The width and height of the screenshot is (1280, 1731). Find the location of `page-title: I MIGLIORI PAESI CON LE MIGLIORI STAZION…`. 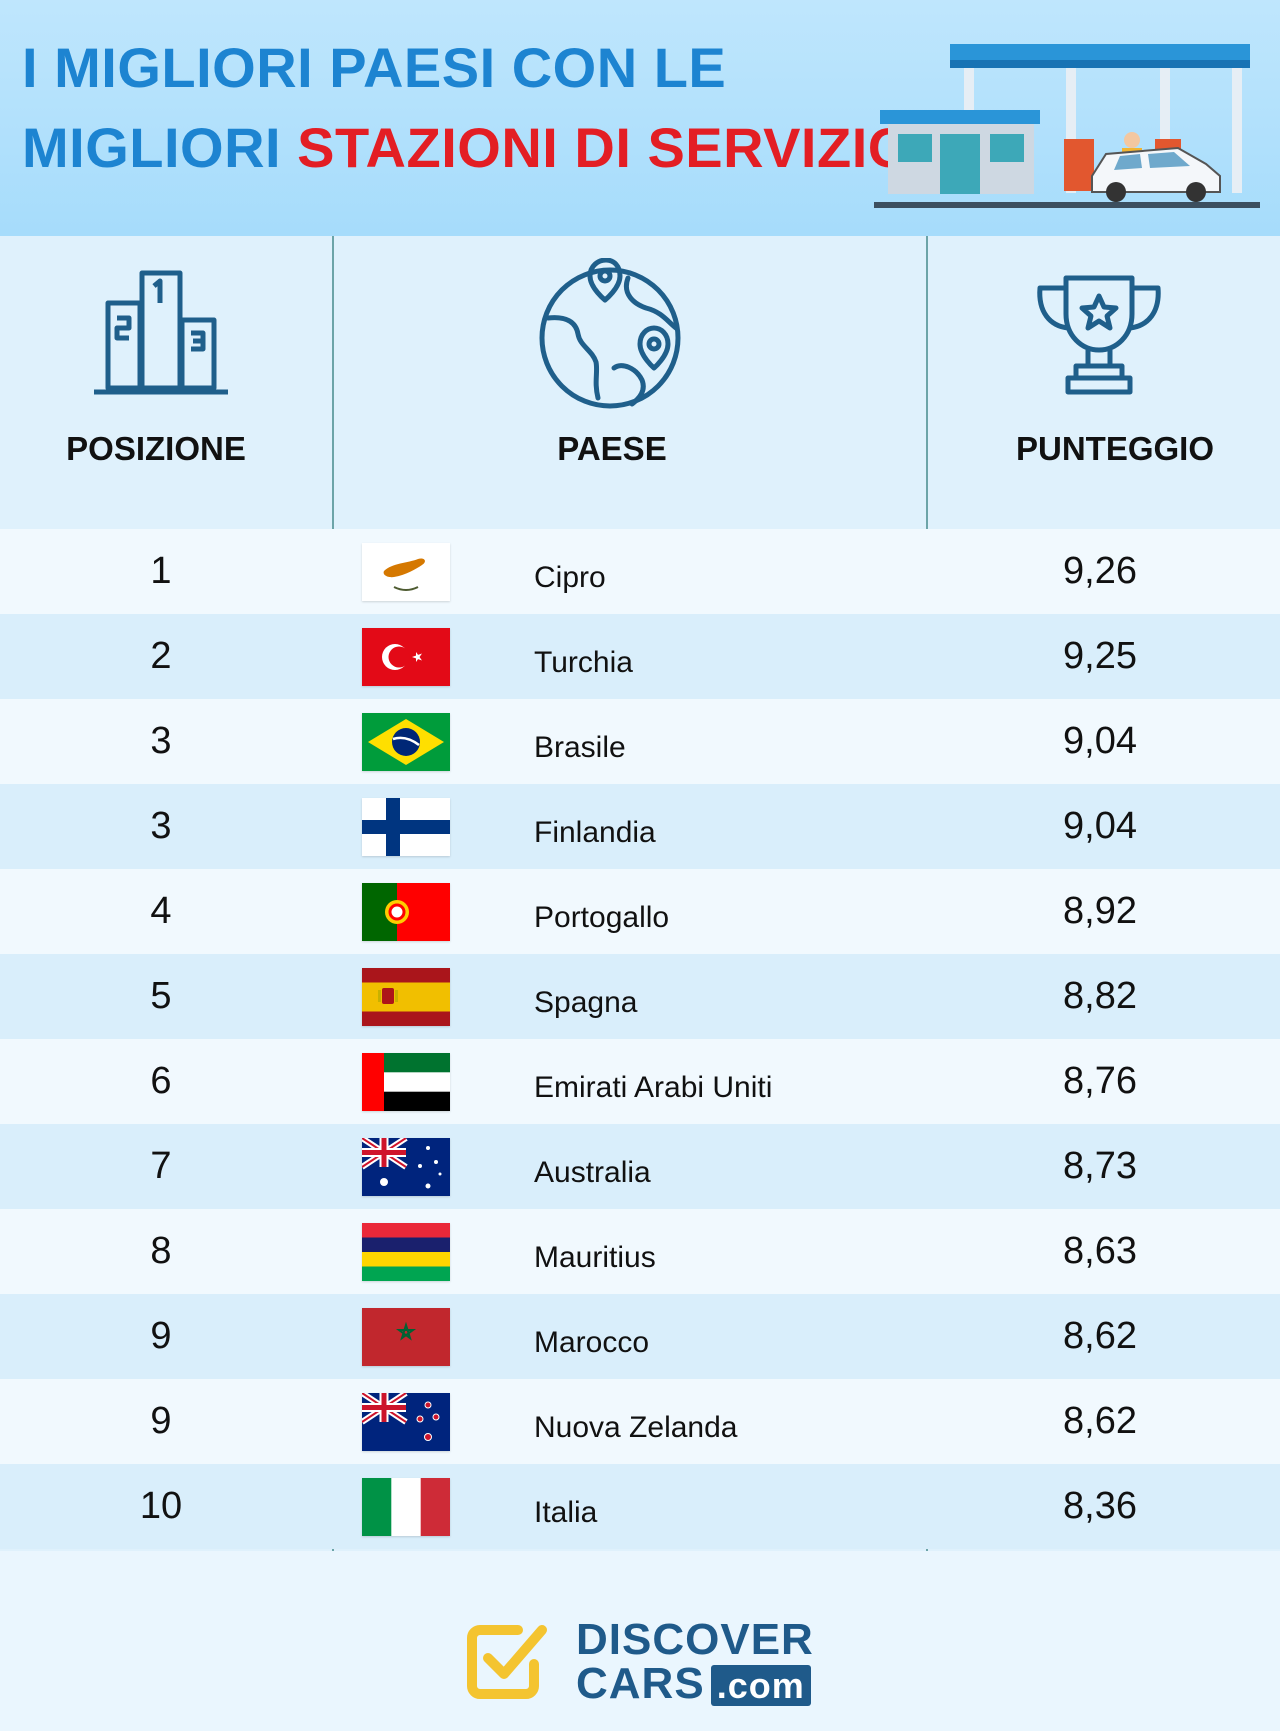

page-title: I MIGLIORI PAESI CON LE MIGLIORI STAZION… is located at coordinates (467, 108).